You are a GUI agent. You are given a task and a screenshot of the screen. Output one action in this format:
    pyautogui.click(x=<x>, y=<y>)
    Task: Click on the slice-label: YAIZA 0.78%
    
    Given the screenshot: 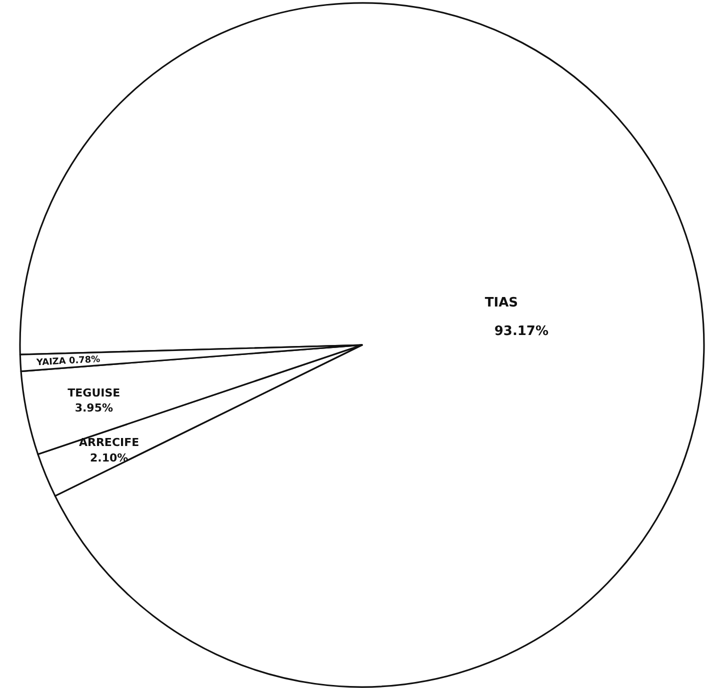 What is the action you would take?
    pyautogui.click(x=67, y=361)
    